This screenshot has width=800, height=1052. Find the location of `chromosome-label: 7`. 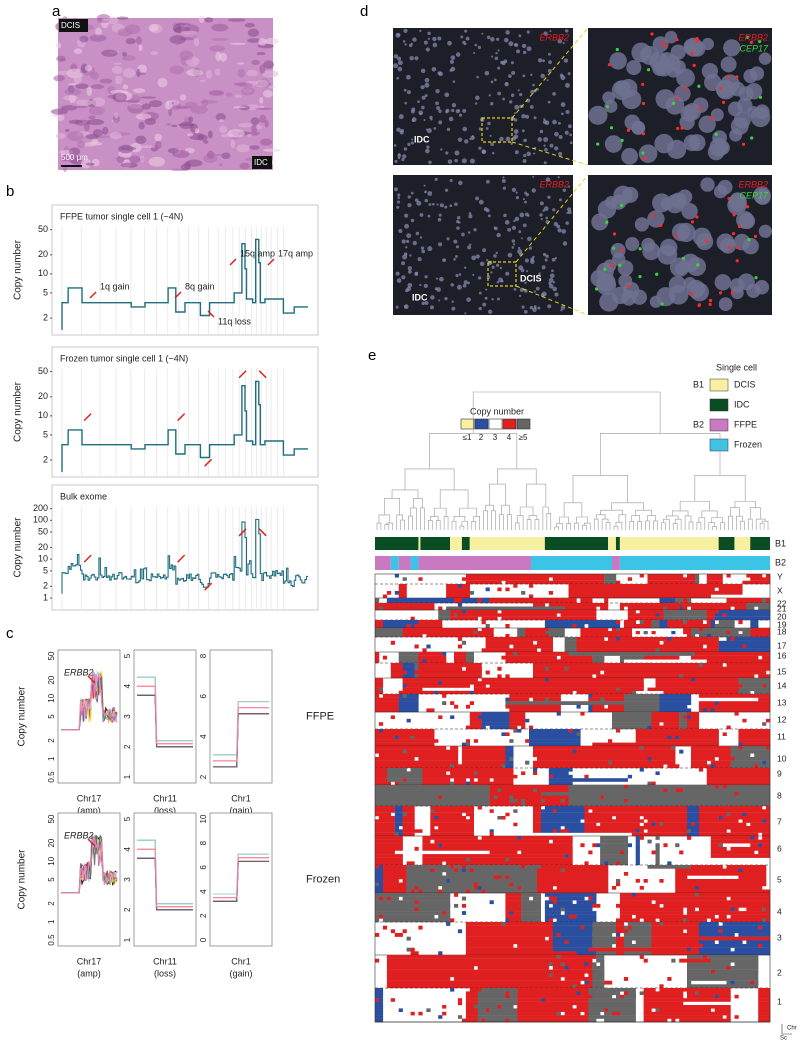

chromosome-label: 7 is located at coordinates (779, 821).